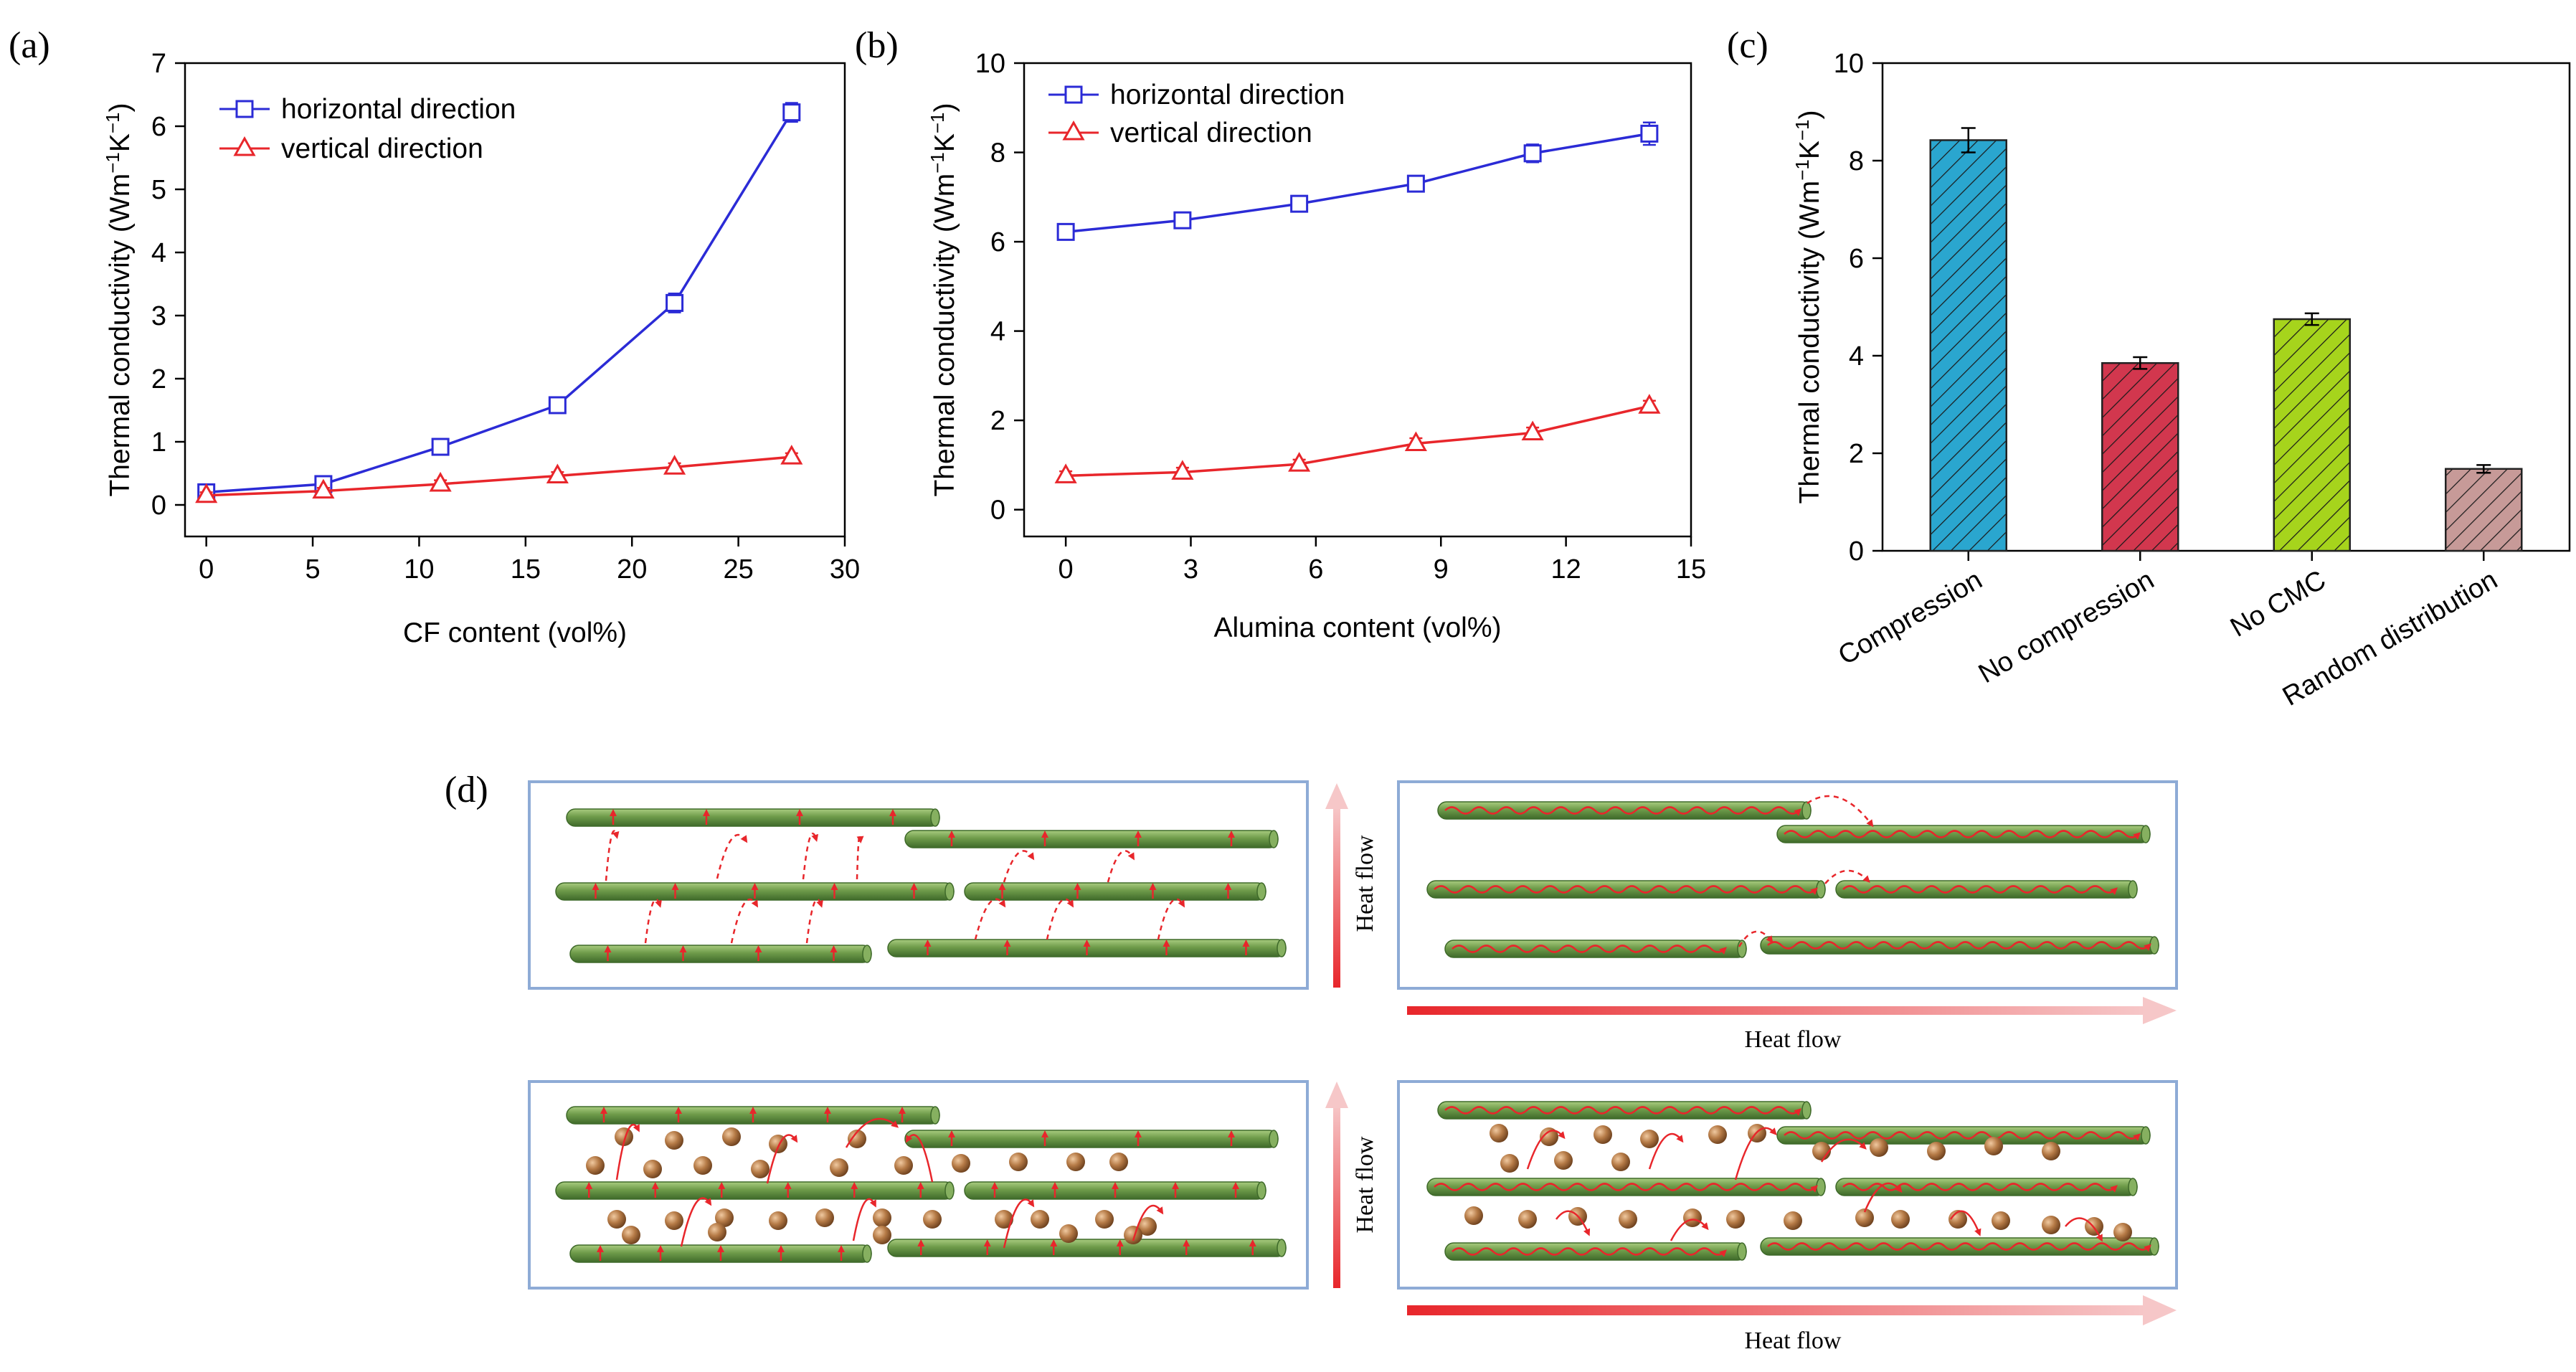 This screenshot has width=2576, height=1372. Describe the element at coordinates (2066, 626) in the screenshot. I see `chart-c-category-label: No compression` at that location.